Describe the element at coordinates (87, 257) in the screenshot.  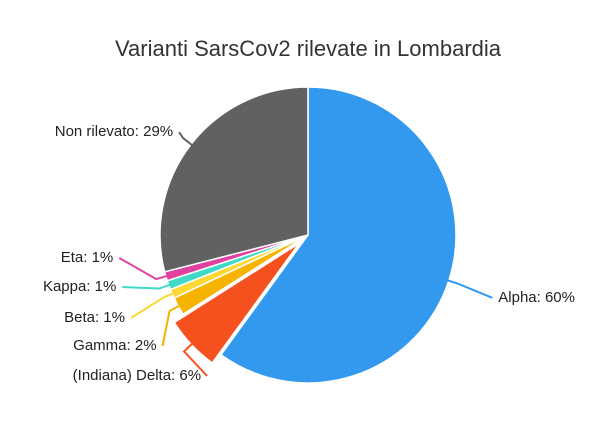
I see `slice-label: Eta: 1%` at that location.